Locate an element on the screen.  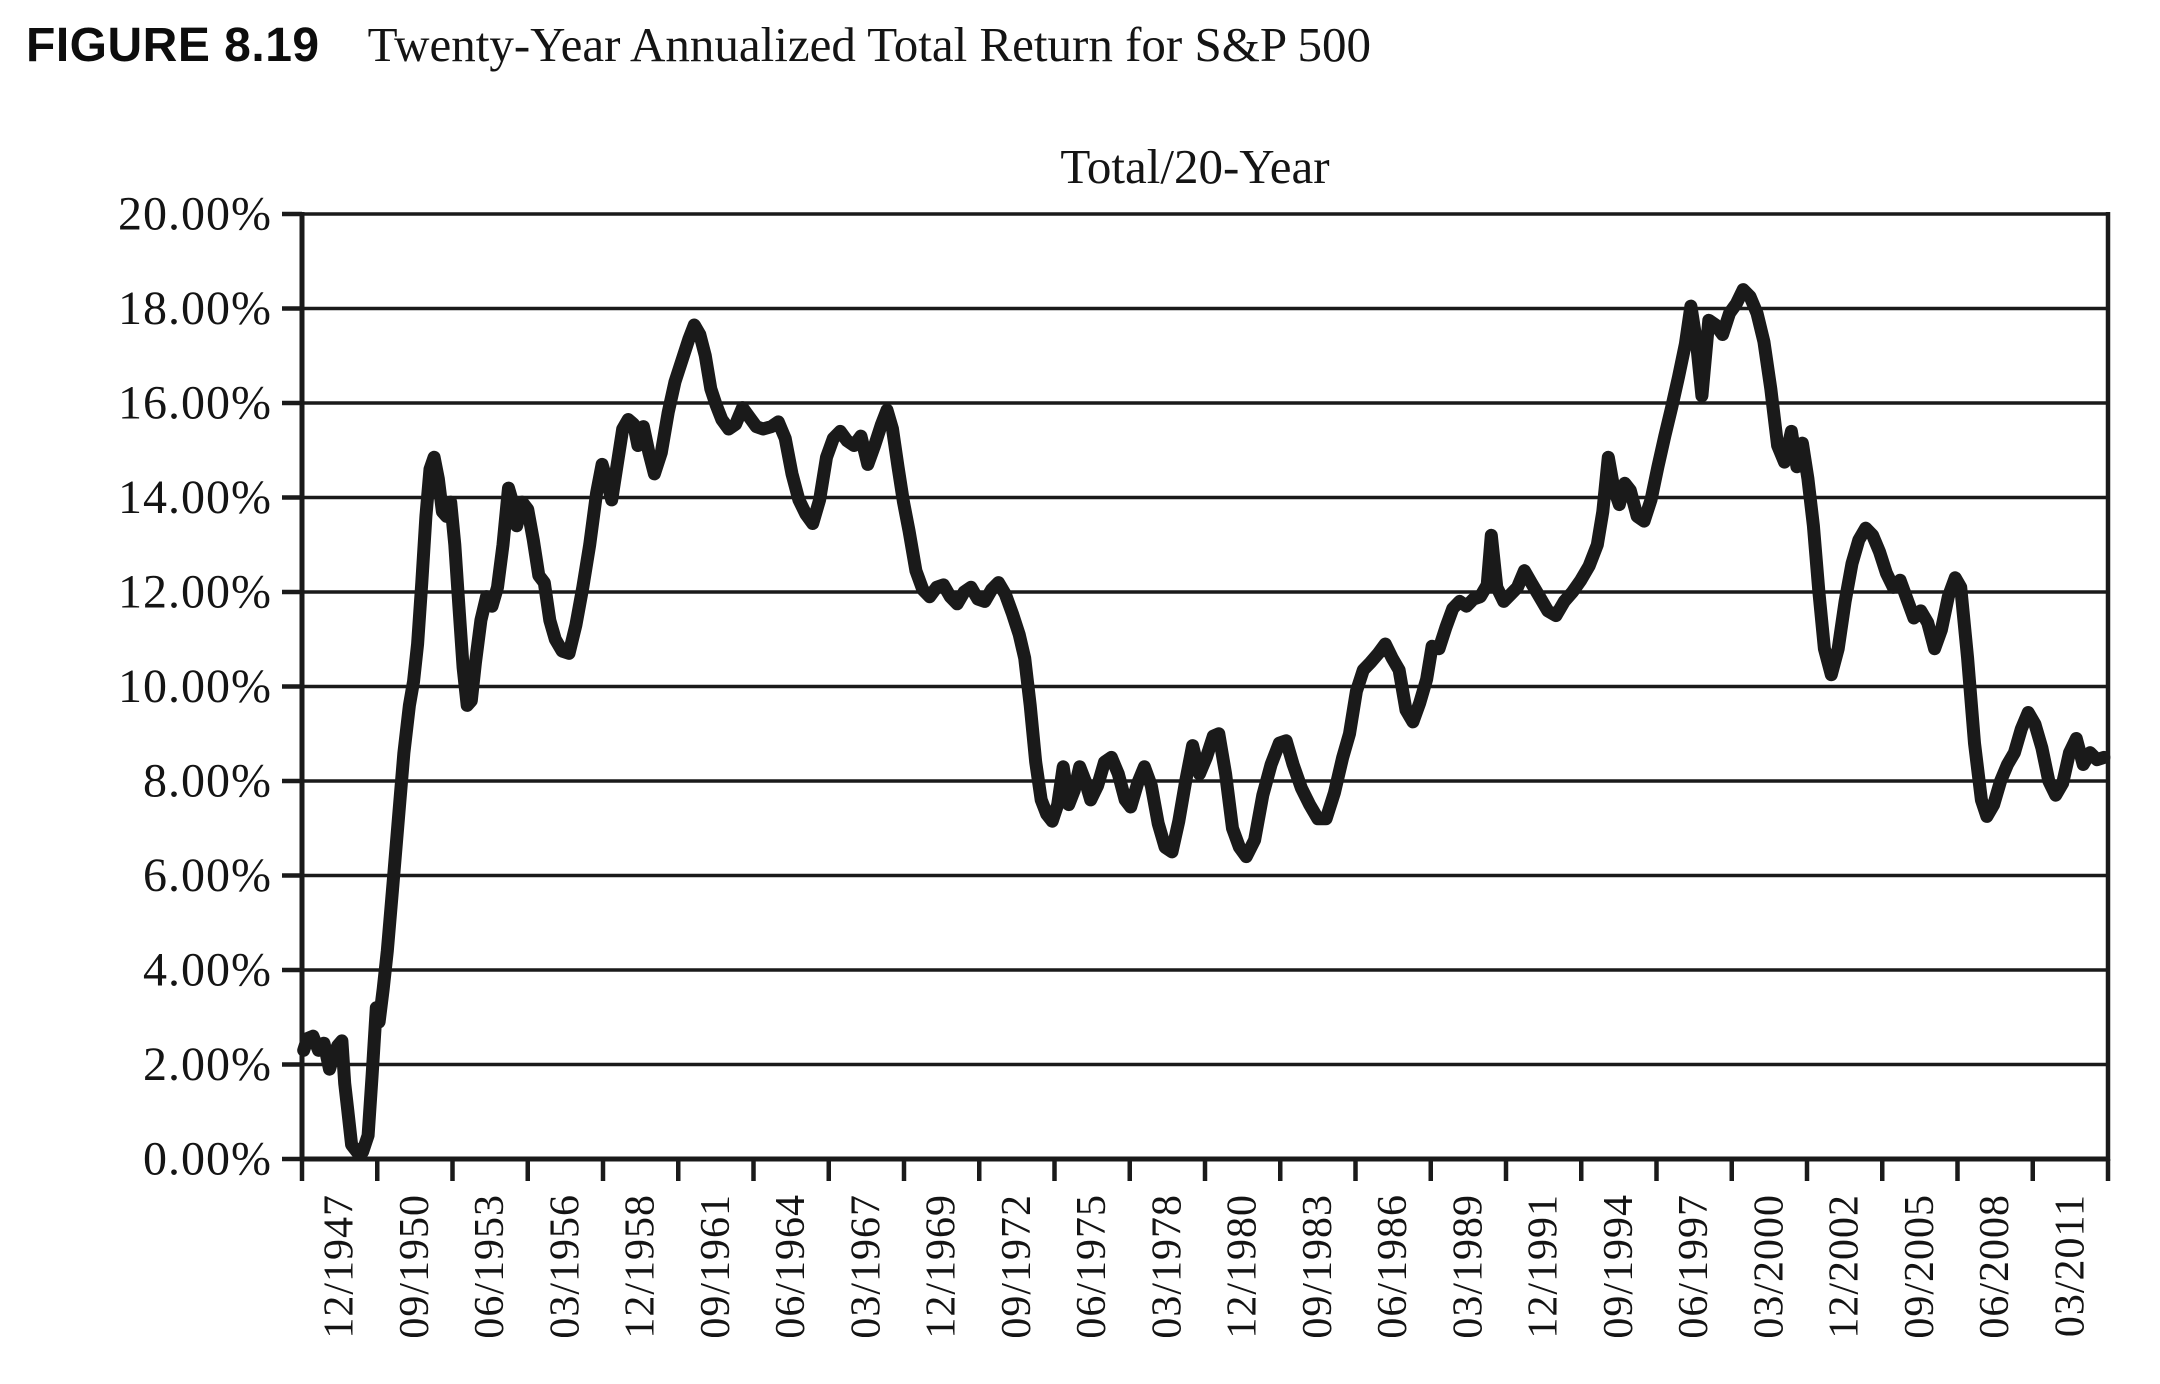
x-axis-label: 06/1953 is located at coordinates (490, 1266).